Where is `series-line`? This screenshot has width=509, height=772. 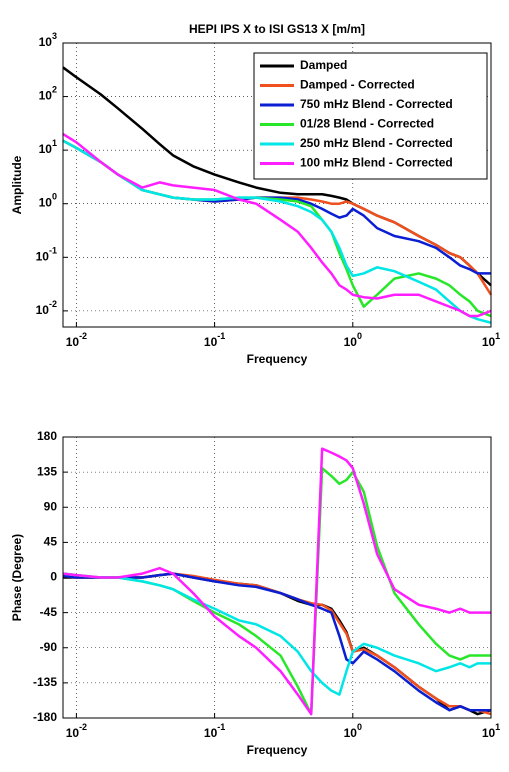
series-line is located at coordinates (276, 634).